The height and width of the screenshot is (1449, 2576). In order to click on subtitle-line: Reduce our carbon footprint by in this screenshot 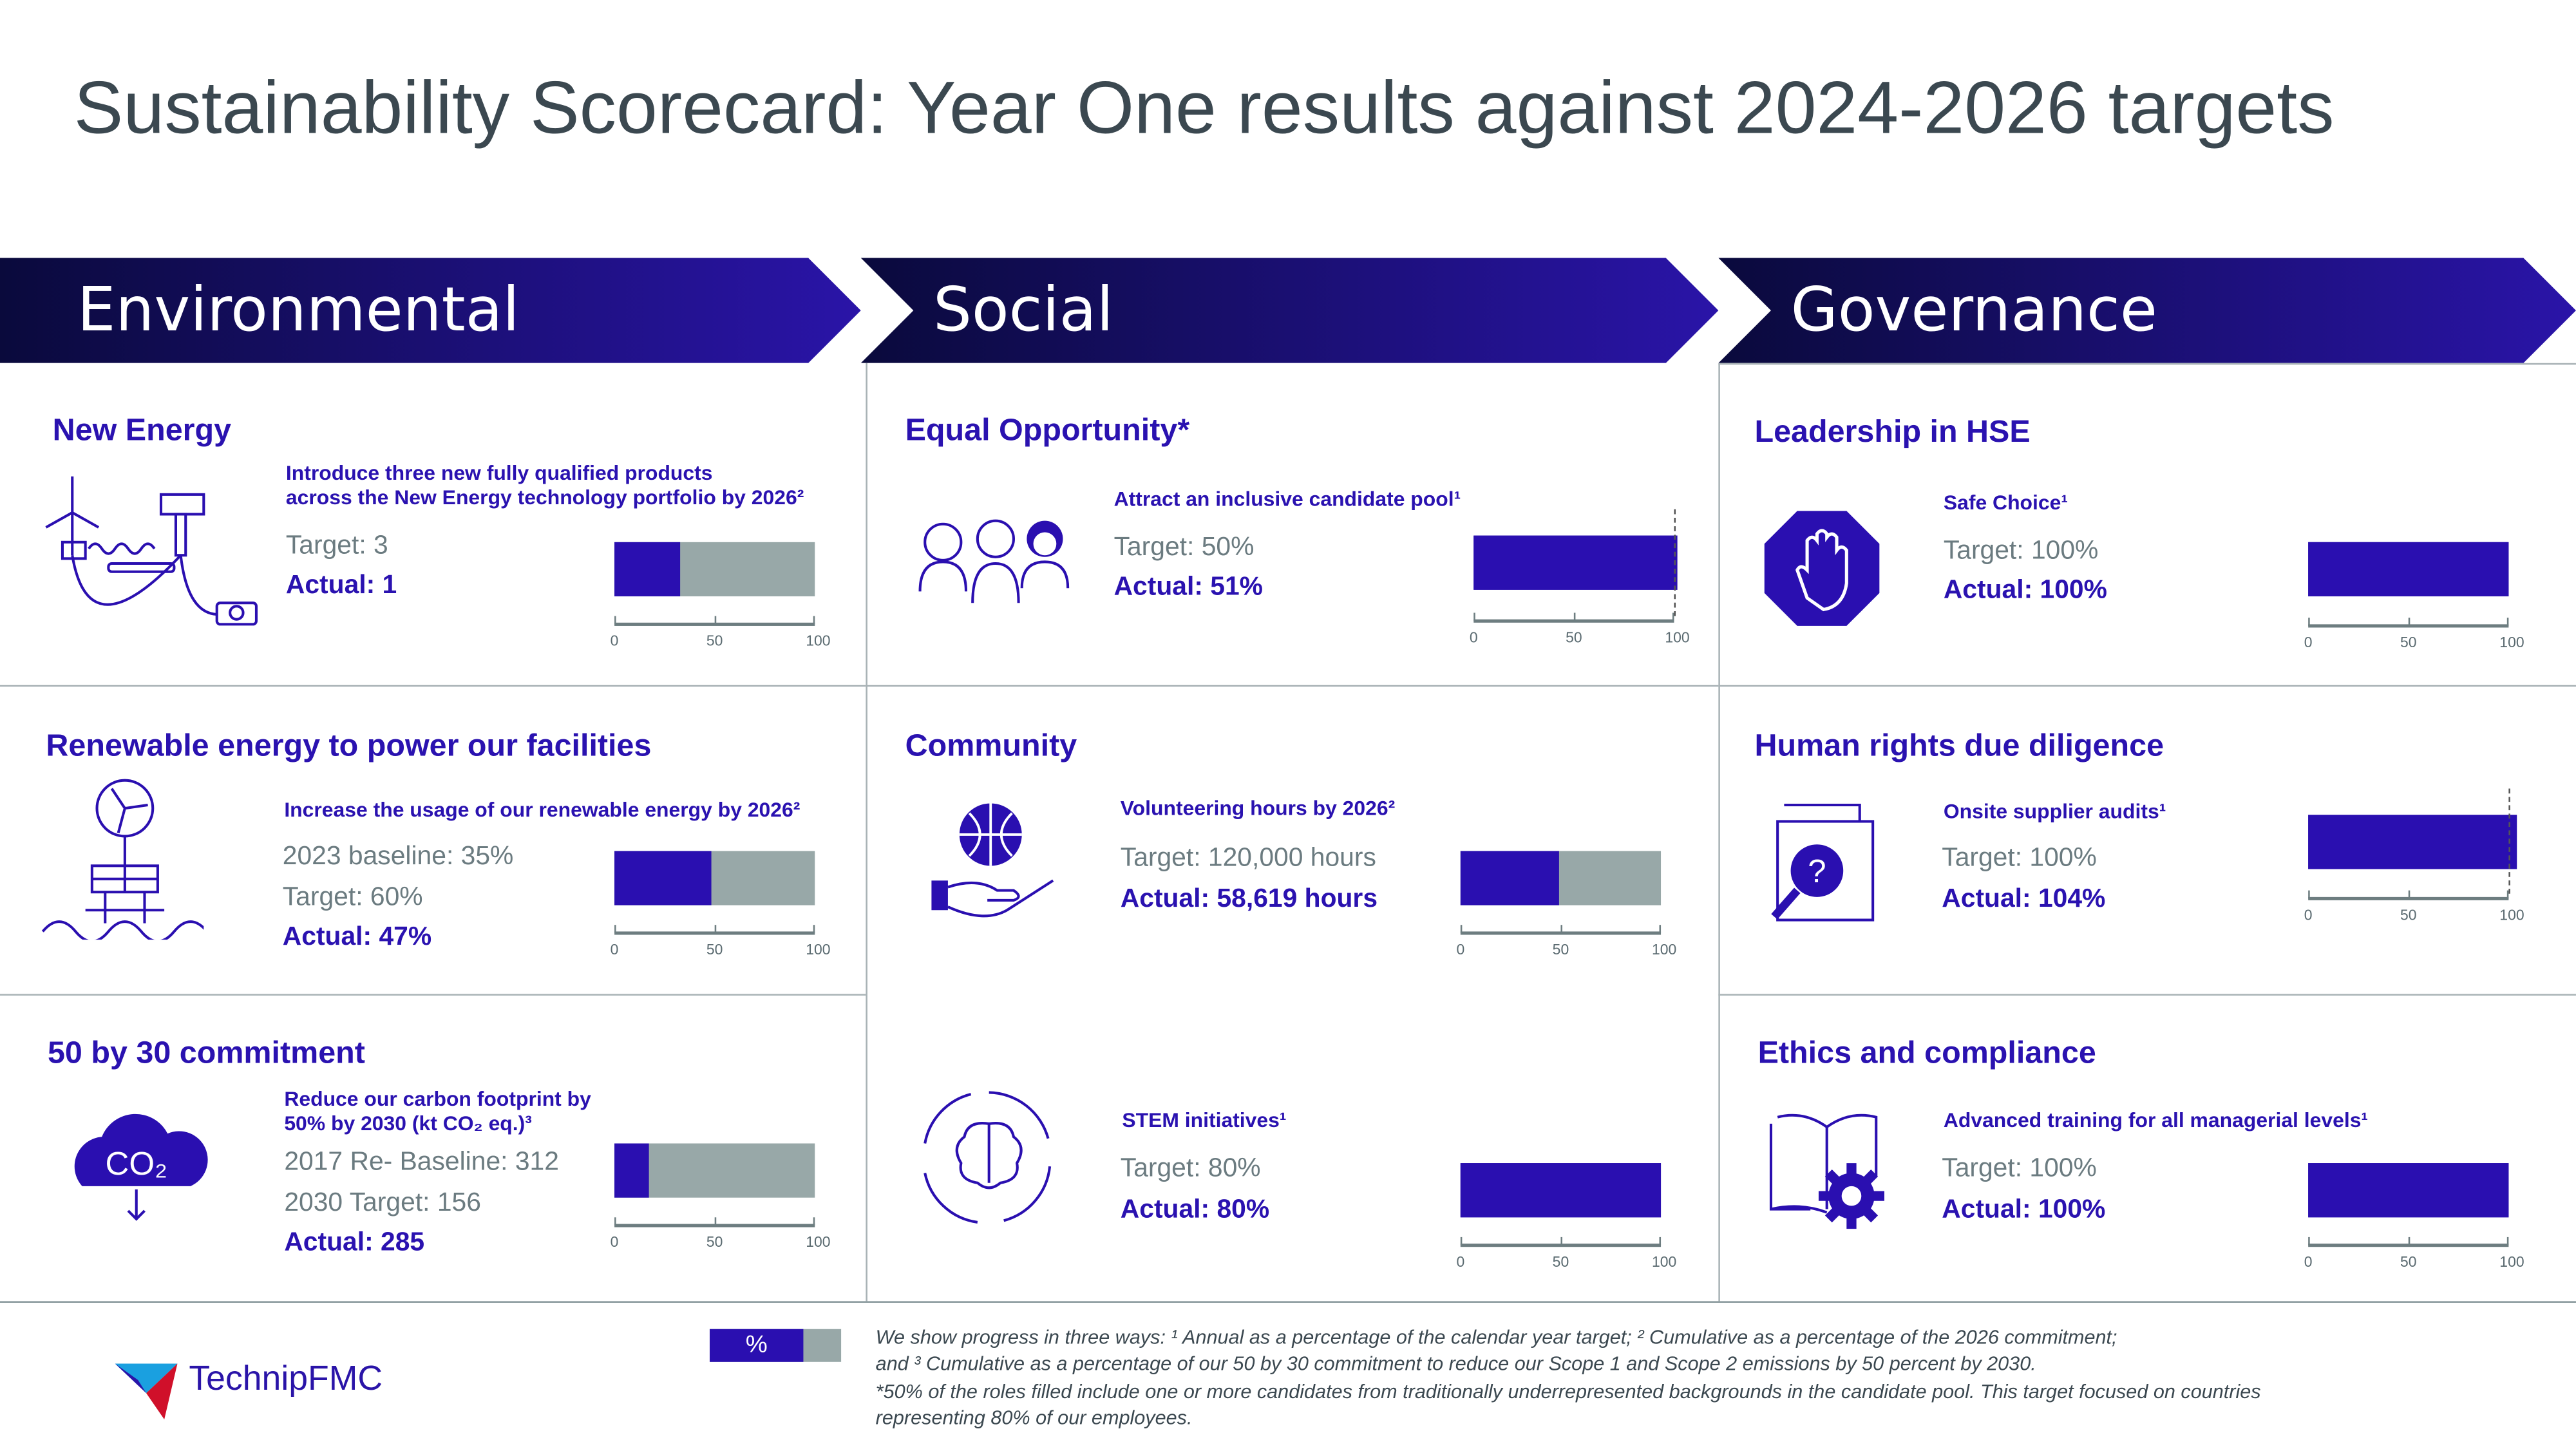, I will do `click(437, 1099)`.